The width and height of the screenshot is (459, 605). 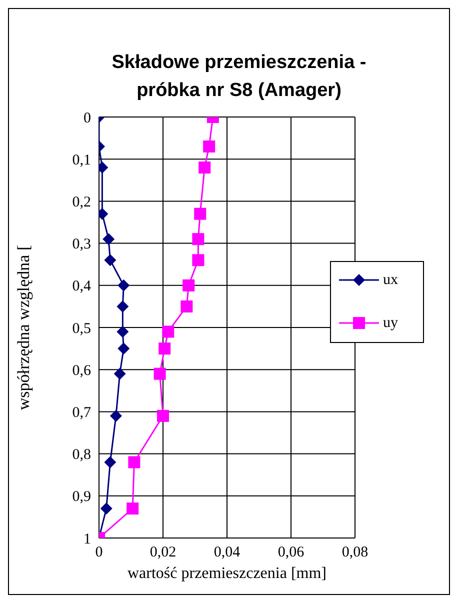 What do you see at coordinates (82, 370) in the screenshot?
I see `y-tick-label: 0,6` at bounding box center [82, 370].